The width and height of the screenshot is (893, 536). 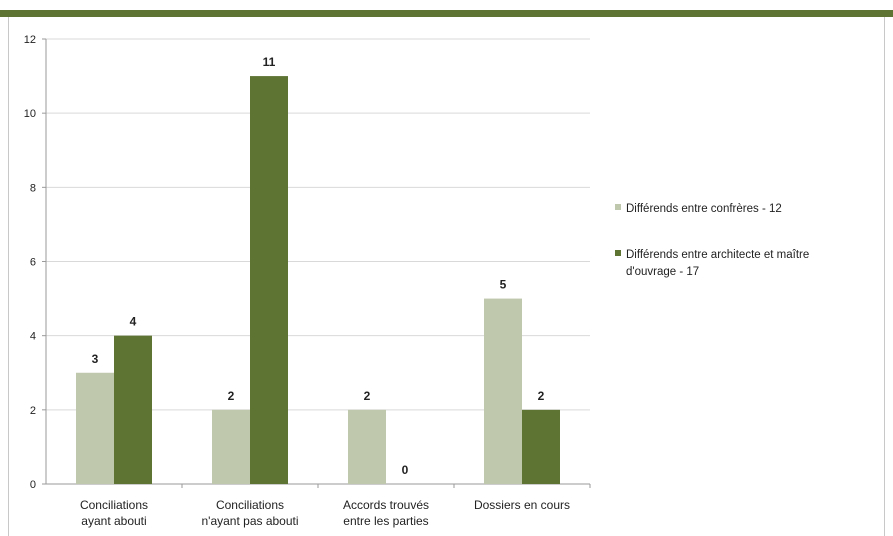 What do you see at coordinates (33, 188) in the screenshot?
I see `y-tick-label: 8` at bounding box center [33, 188].